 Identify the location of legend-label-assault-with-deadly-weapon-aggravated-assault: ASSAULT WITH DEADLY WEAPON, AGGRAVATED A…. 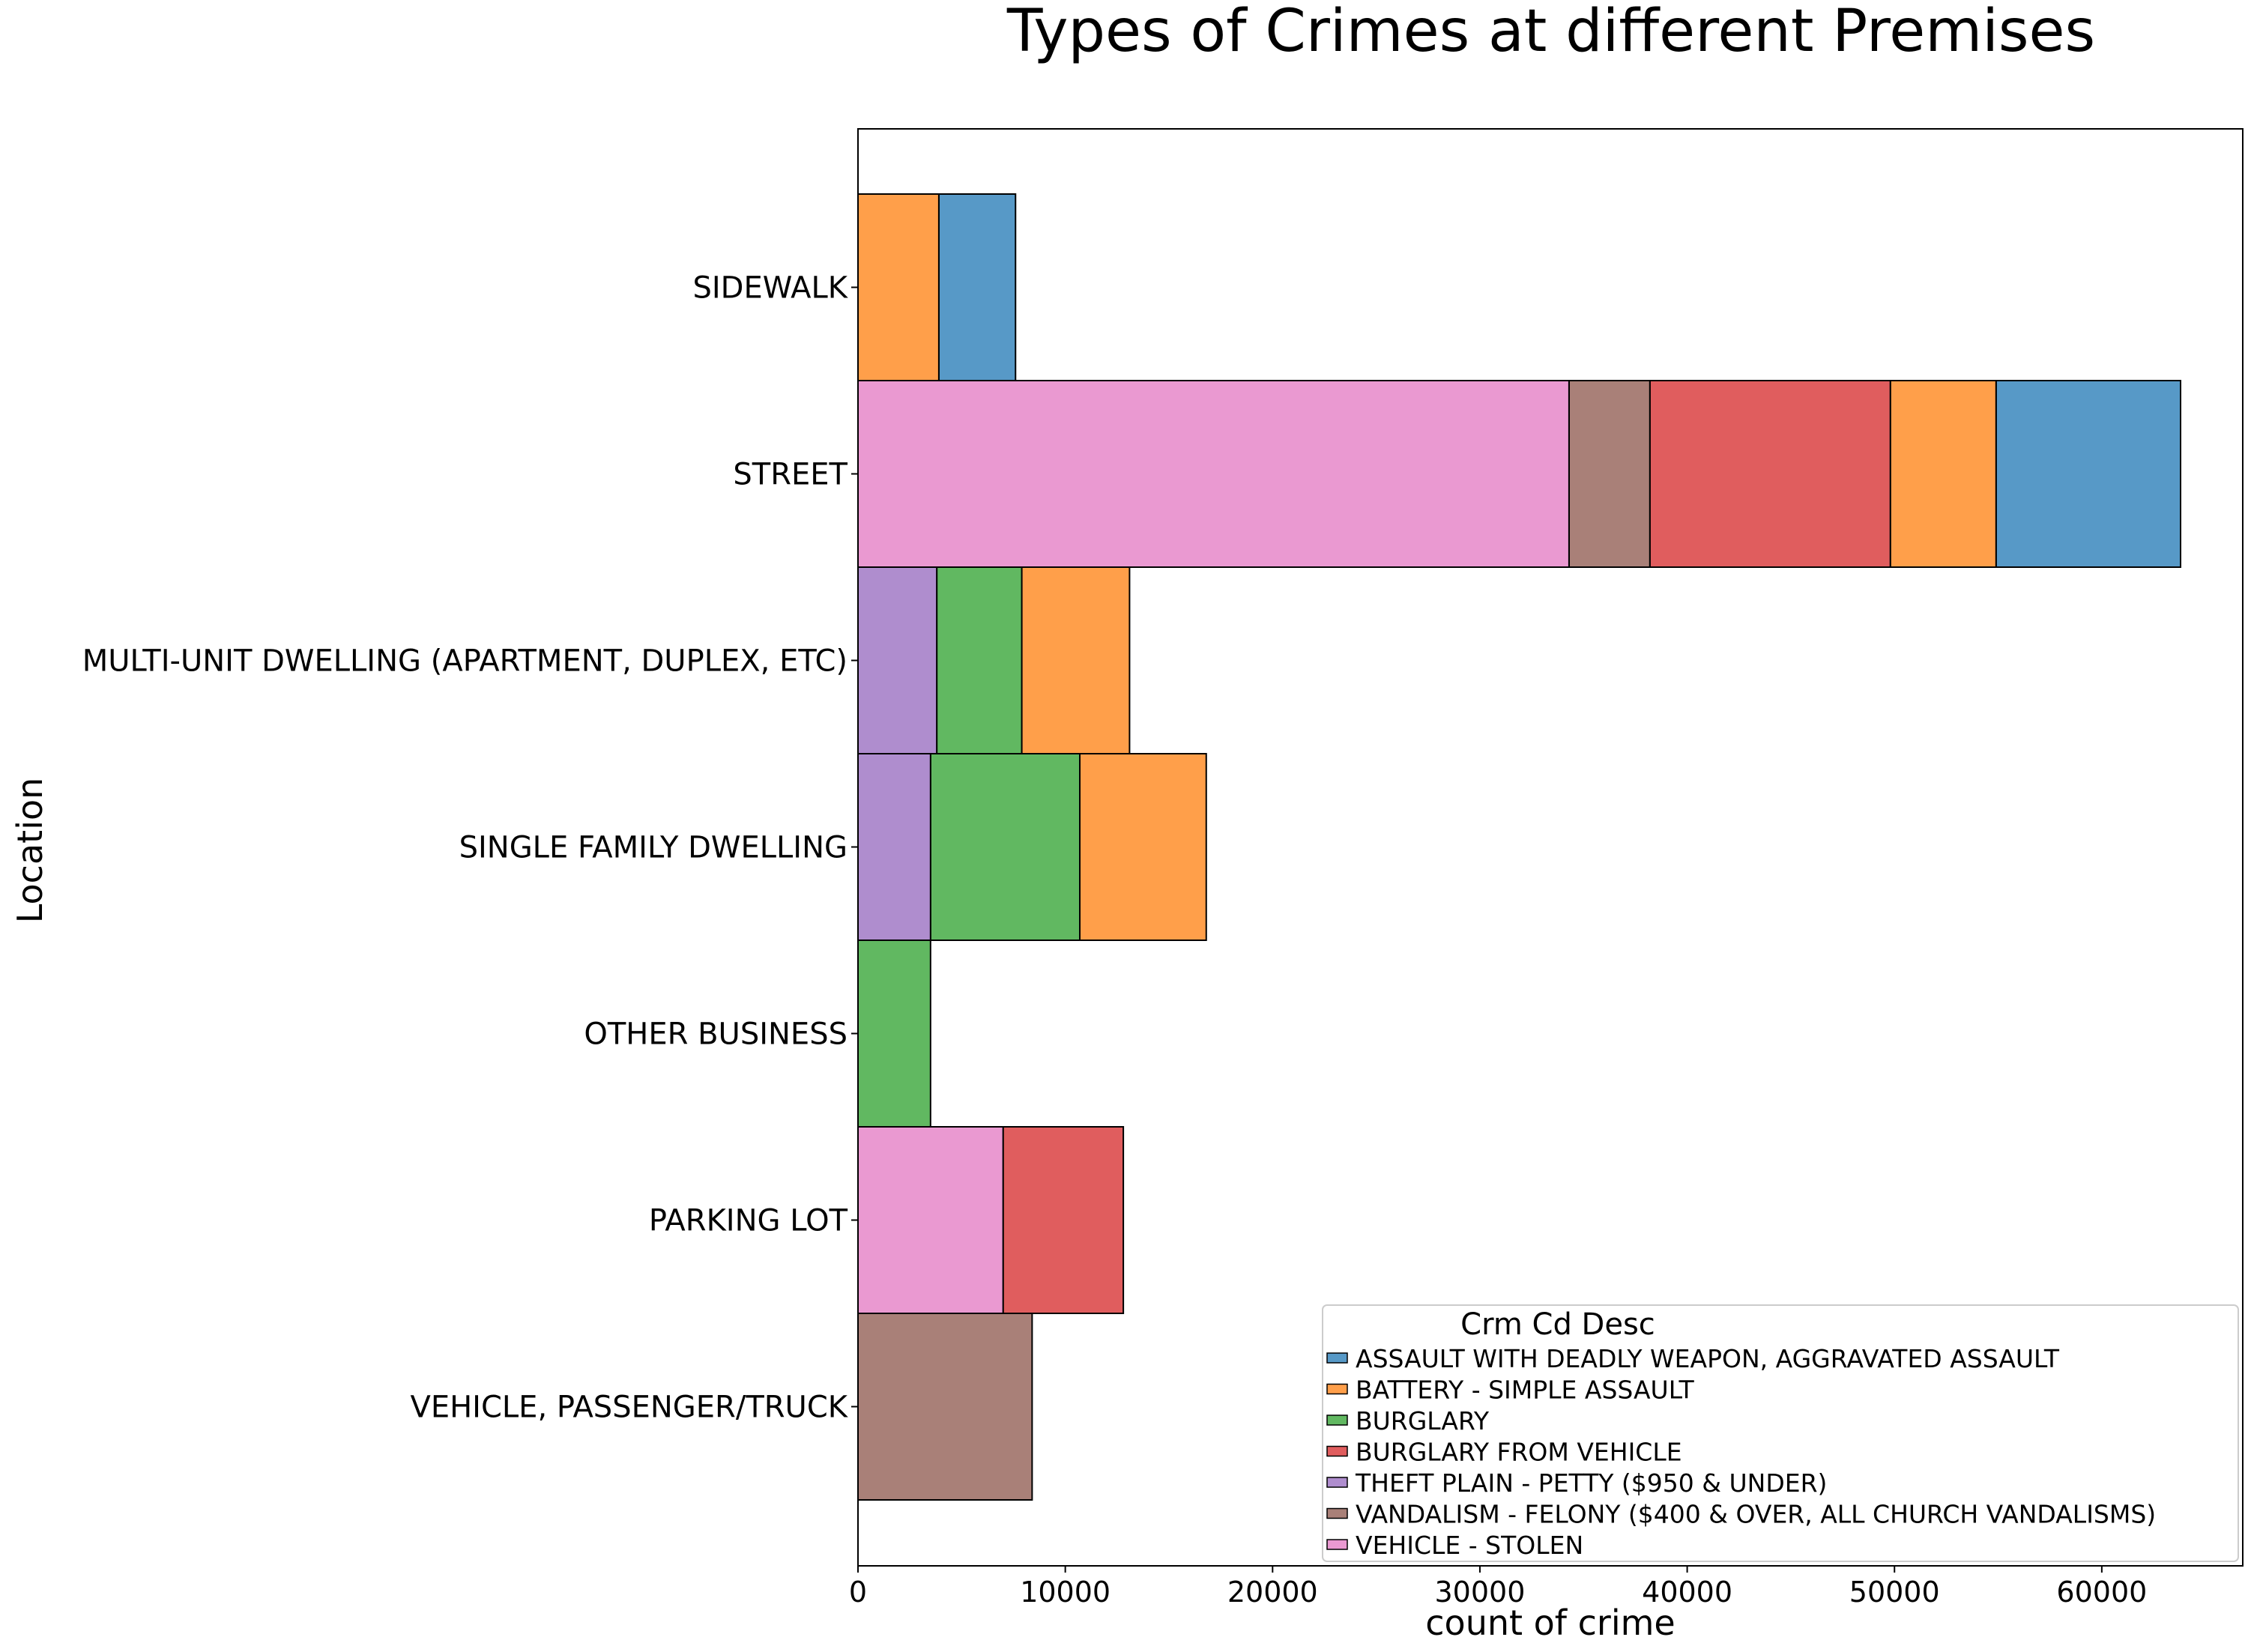
(1708, 1358).